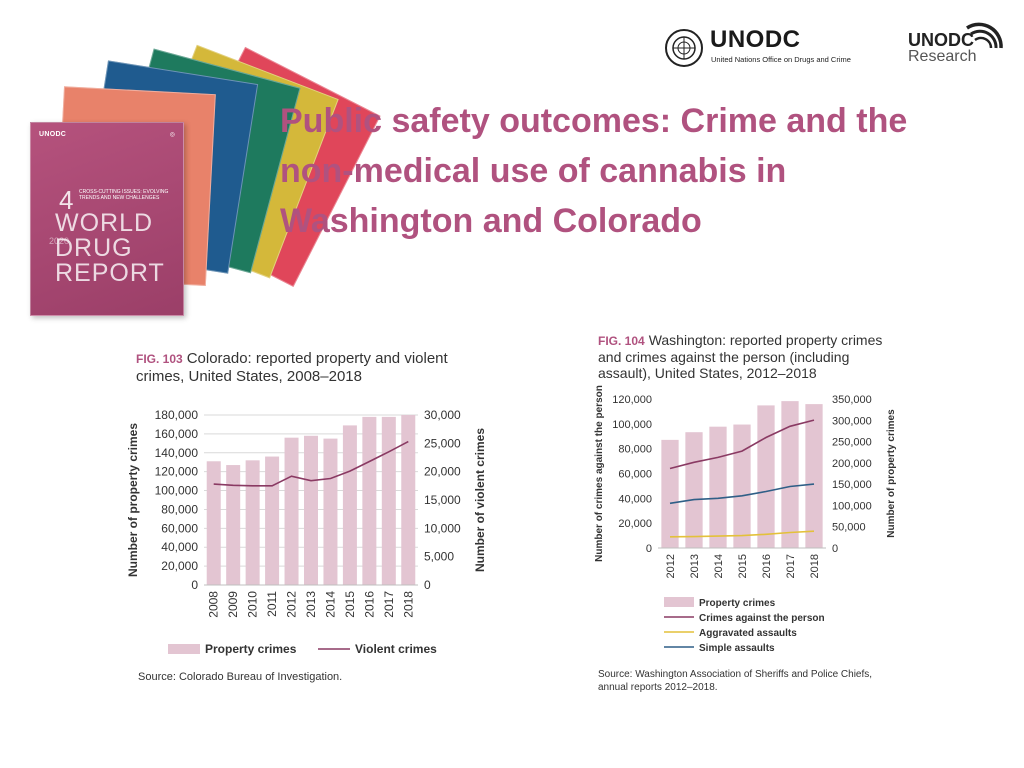 The height and width of the screenshot is (768, 1024). What do you see at coordinates (442, 443) in the screenshot?
I see `y2-tick-label: 25,000` at bounding box center [442, 443].